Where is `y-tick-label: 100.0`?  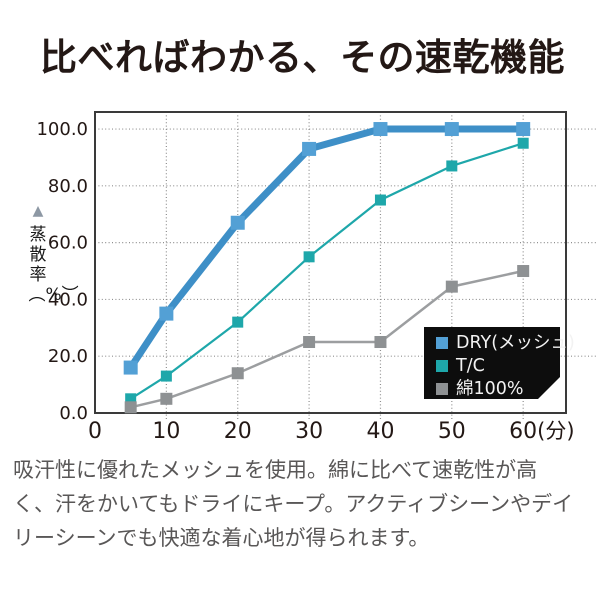
y-tick-label: 100.0 is located at coordinates (62, 129).